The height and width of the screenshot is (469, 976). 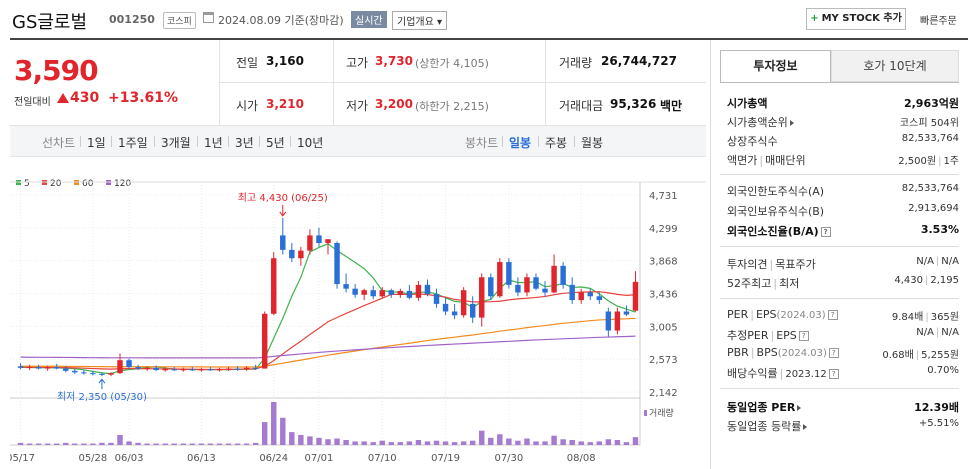 I want to click on period-3y: 3년, so click(x=244, y=143).